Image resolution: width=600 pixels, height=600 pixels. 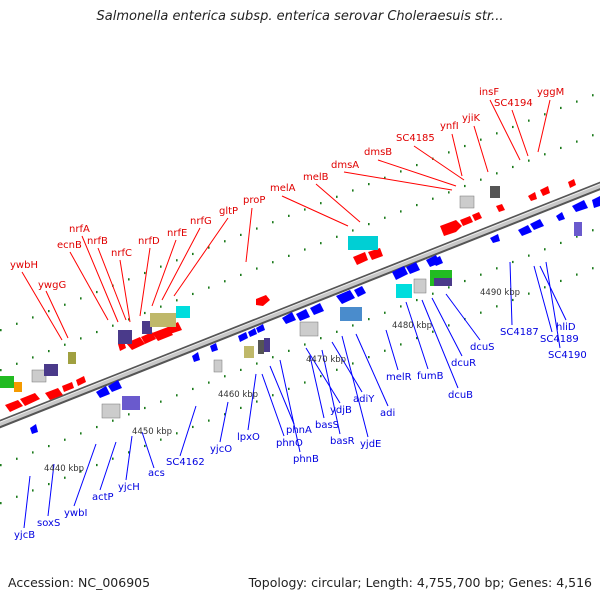 What do you see at coordinates (460, 395) in the screenshot?
I see `gene-label: dcuB` at bounding box center [460, 395].